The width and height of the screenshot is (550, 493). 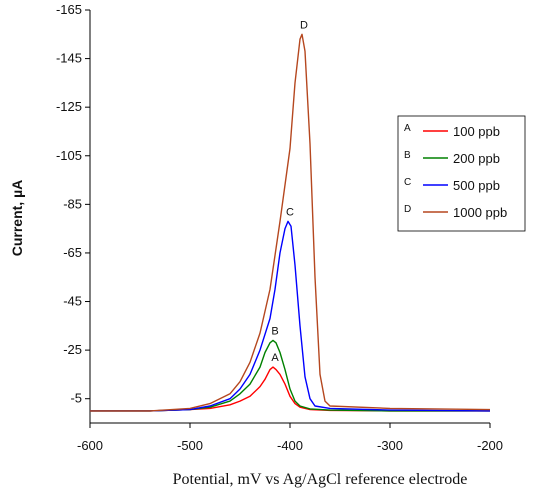 I want to click on x-tick-label: -600, so click(x=90, y=445).